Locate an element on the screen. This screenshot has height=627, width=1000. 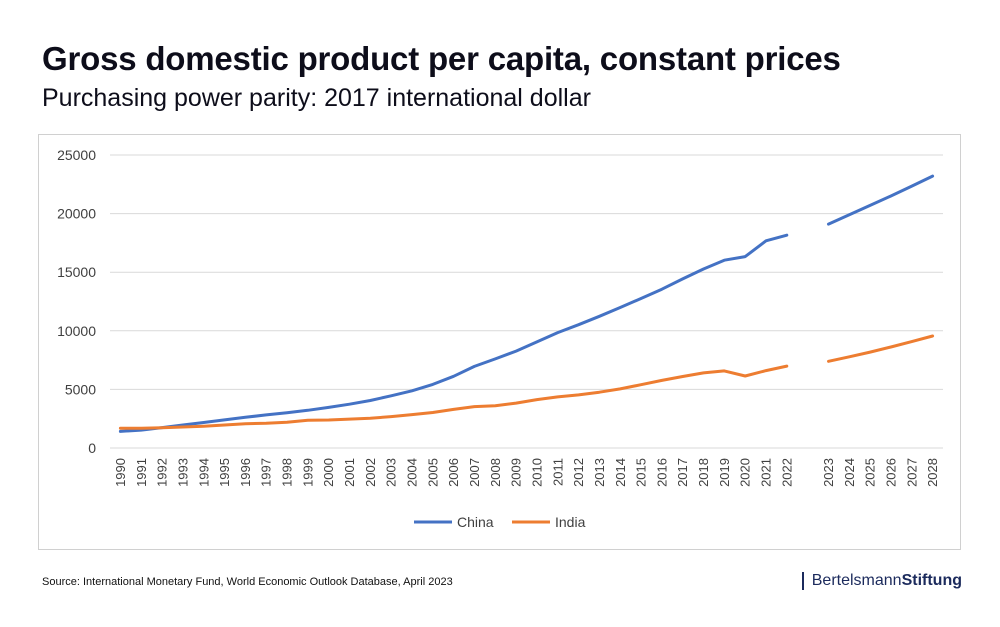
series-line-india-forecast is located at coordinates (881, 348).